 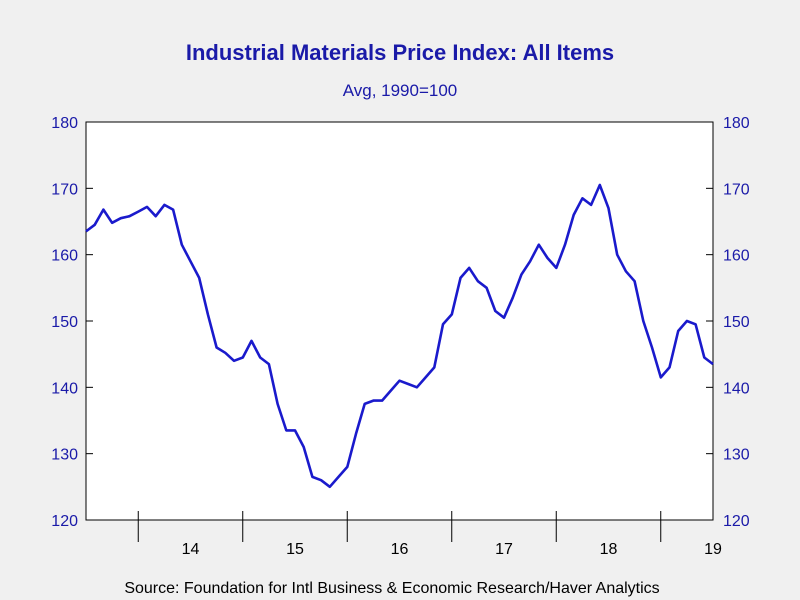 I want to click on y-tick-label-left: 120, so click(x=64, y=521).